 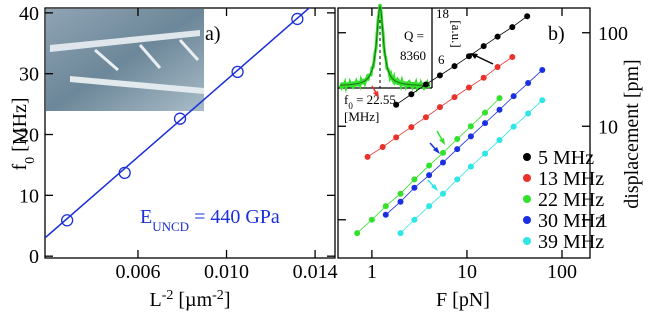 I want to click on label-part: ], so click(x=227, y=300).